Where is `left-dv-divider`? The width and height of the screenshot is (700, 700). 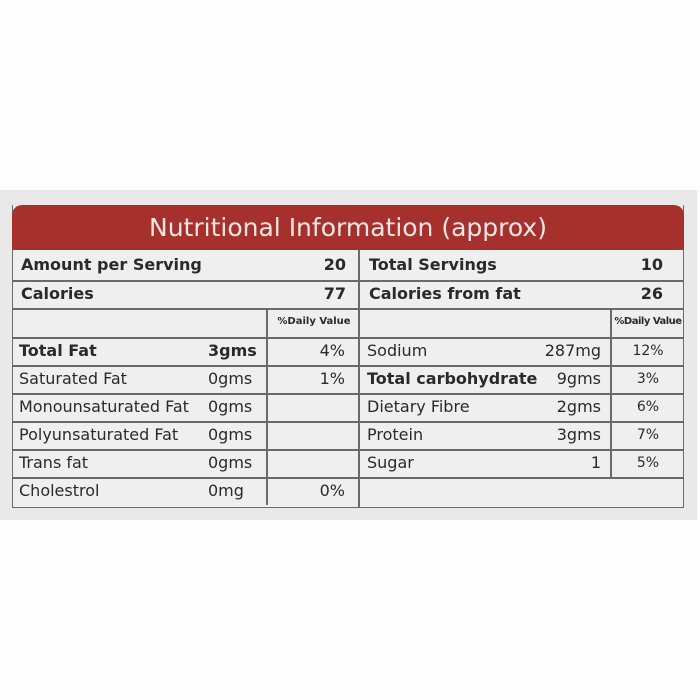 left-dv-divider is located at coordinates (267, 406).